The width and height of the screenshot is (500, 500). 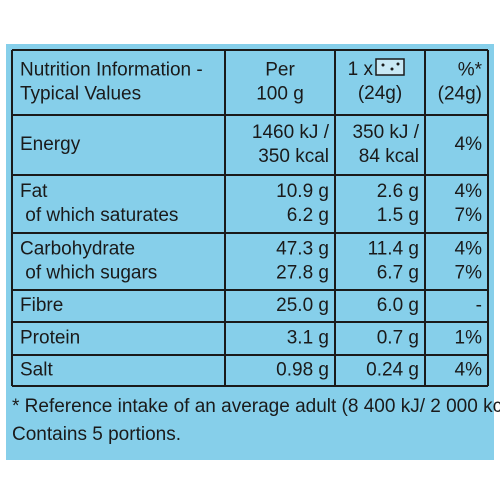 What do you see at coordinates (291, 132) in the screenshot?
I see `per100-value: 1460 kJ /` at bounding box center [291, 132].